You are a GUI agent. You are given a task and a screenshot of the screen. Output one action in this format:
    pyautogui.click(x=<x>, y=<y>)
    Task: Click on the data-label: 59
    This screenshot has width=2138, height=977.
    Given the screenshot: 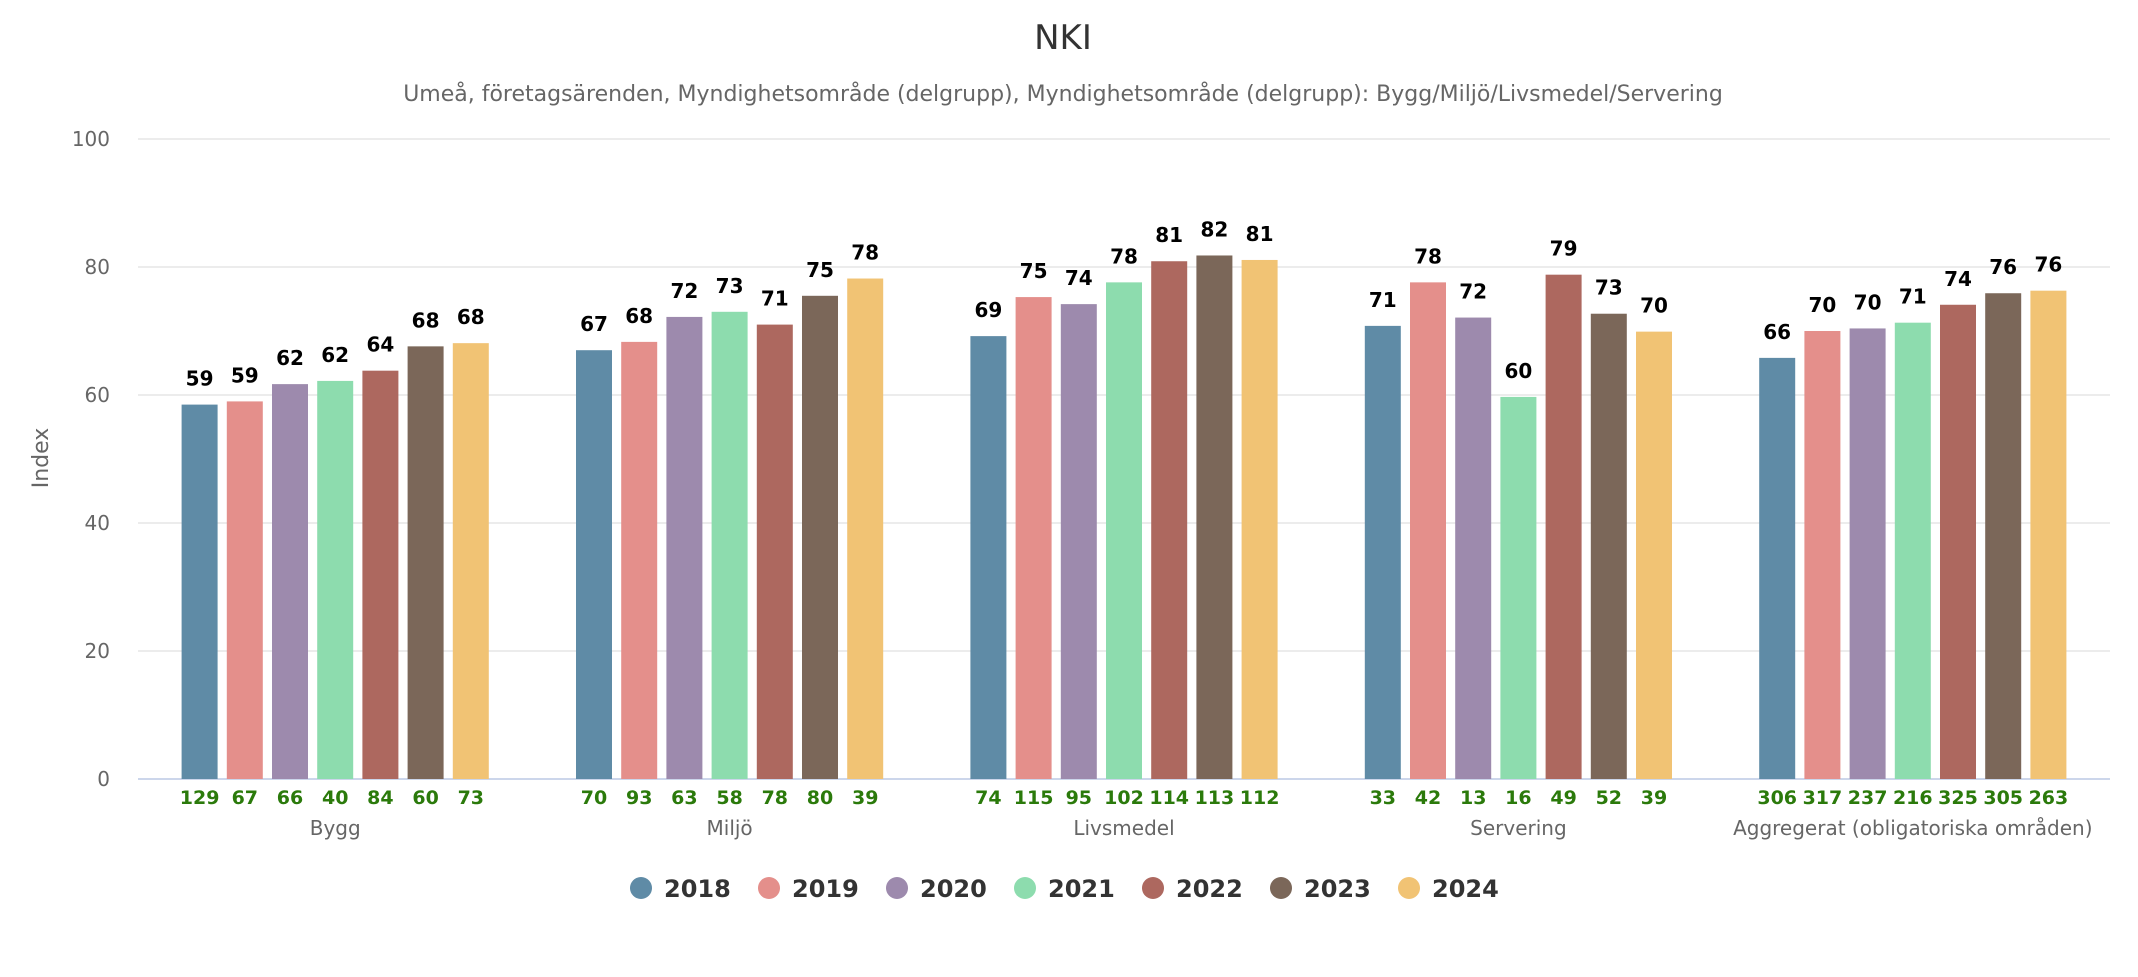 What is the action you would take?
    pyautogui.click(x=245, y=375)
    